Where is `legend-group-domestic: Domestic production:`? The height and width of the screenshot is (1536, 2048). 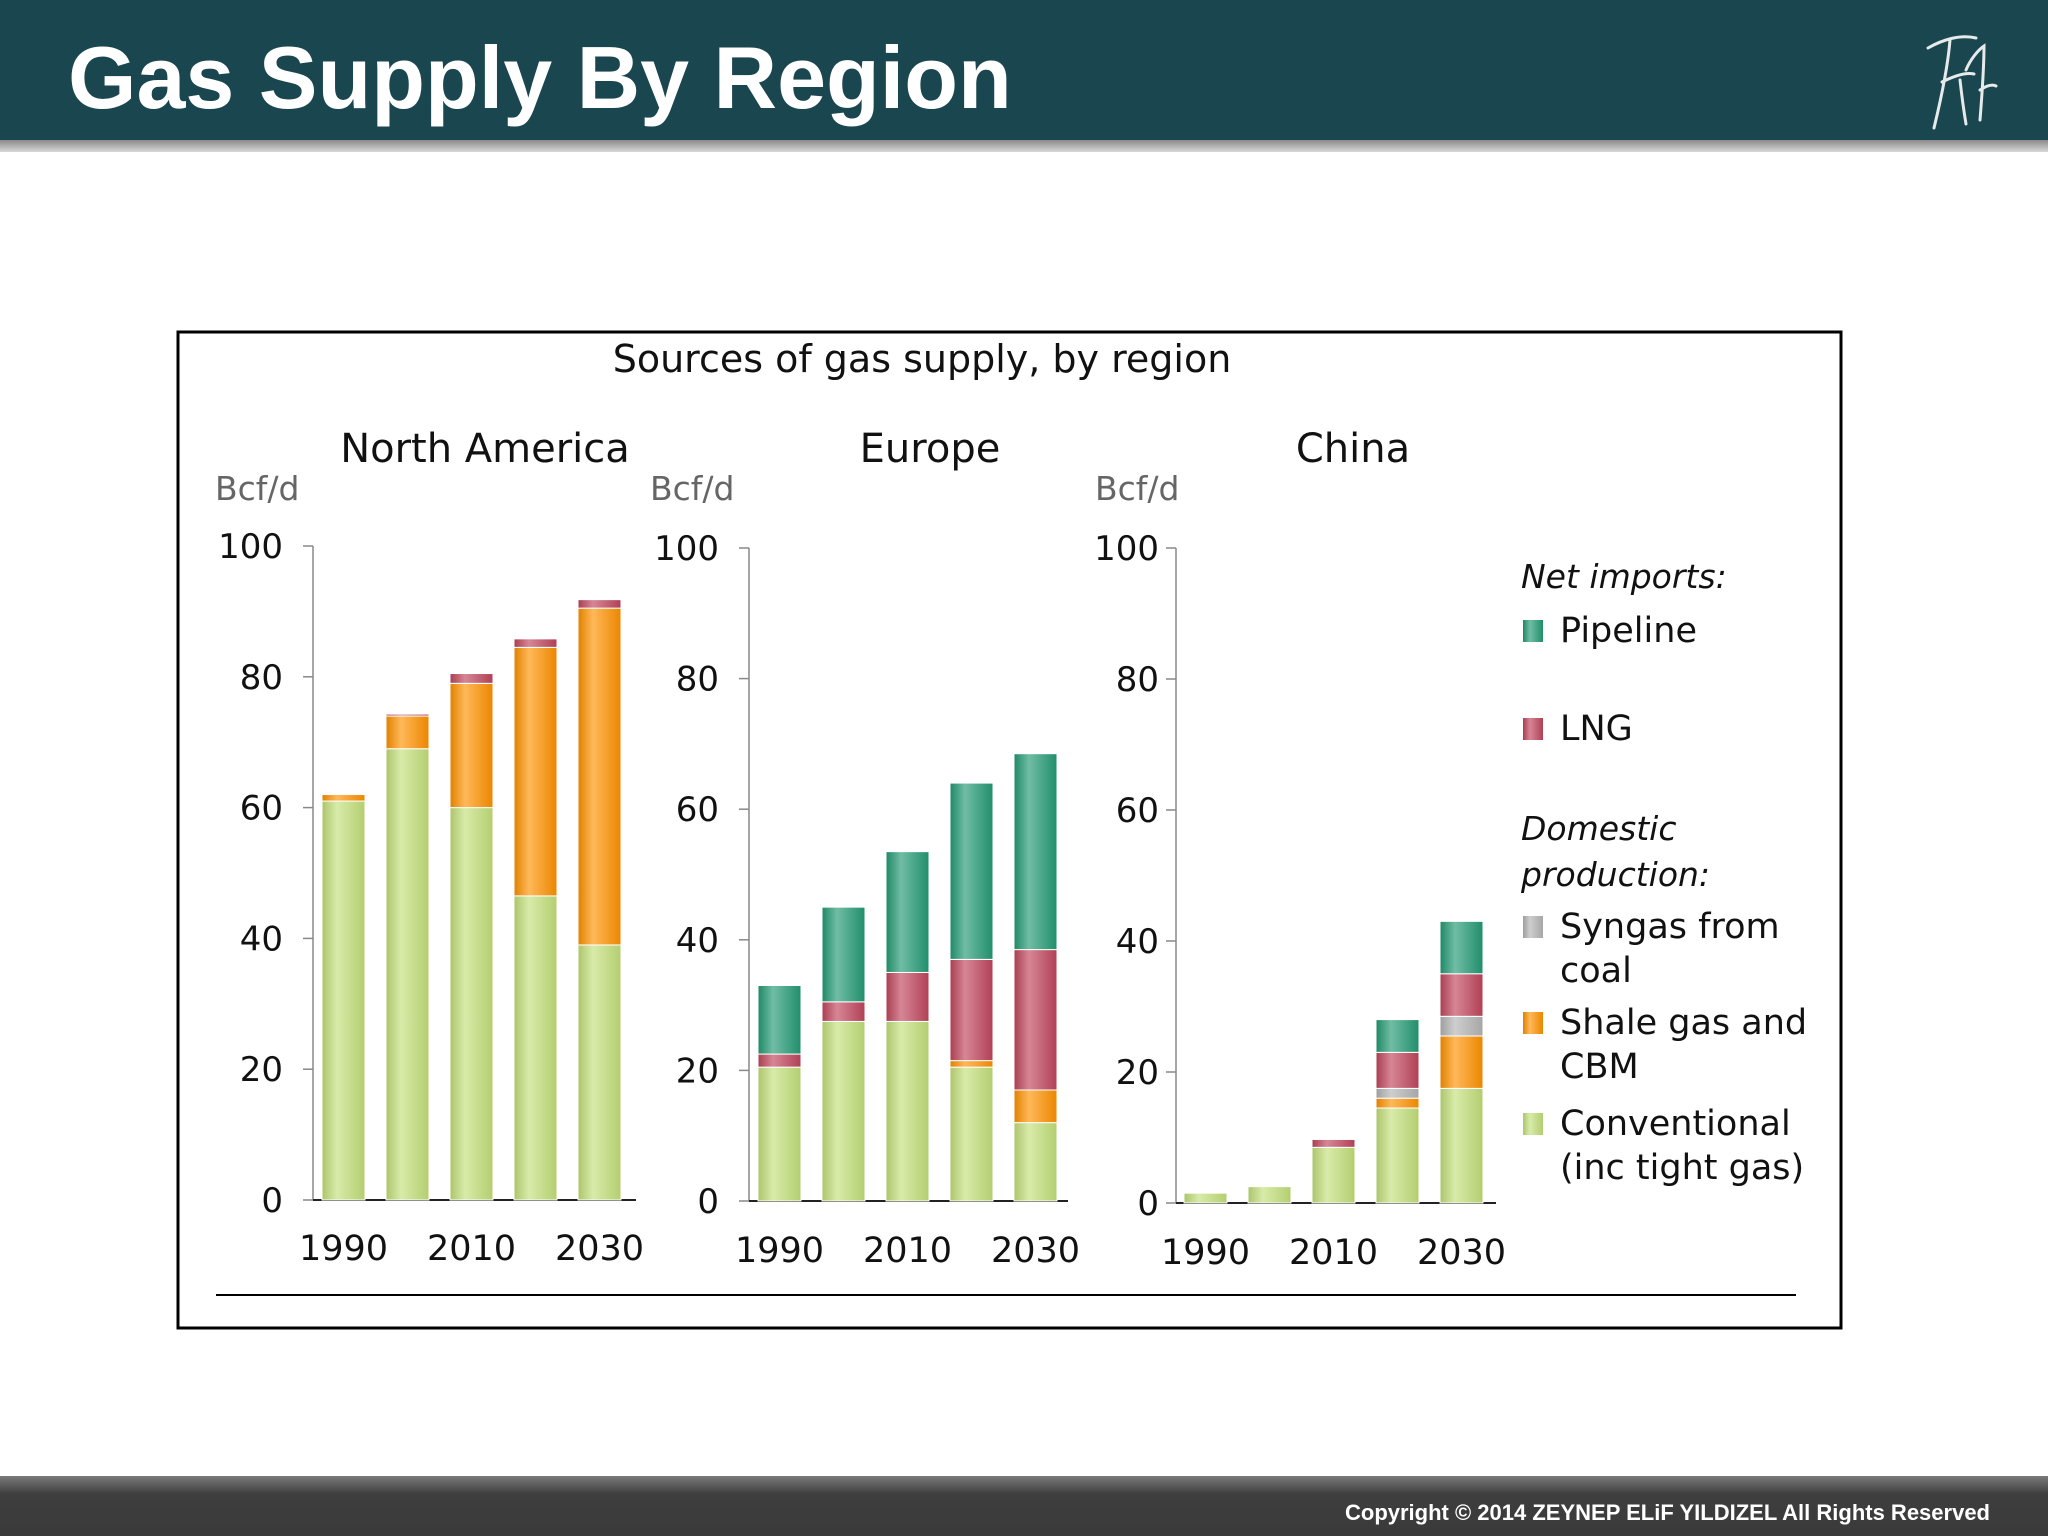
legend-group-domestic: Domestic production: is located at coordinates (1615, 851).